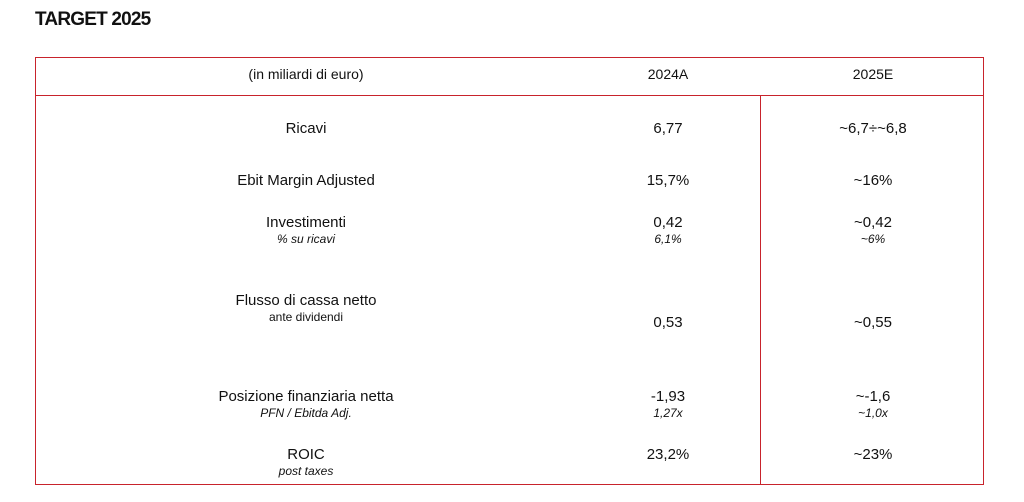 This screenshot has height=502, width=1024. I want to click on value-text: ~0,55, so click(873, 322).